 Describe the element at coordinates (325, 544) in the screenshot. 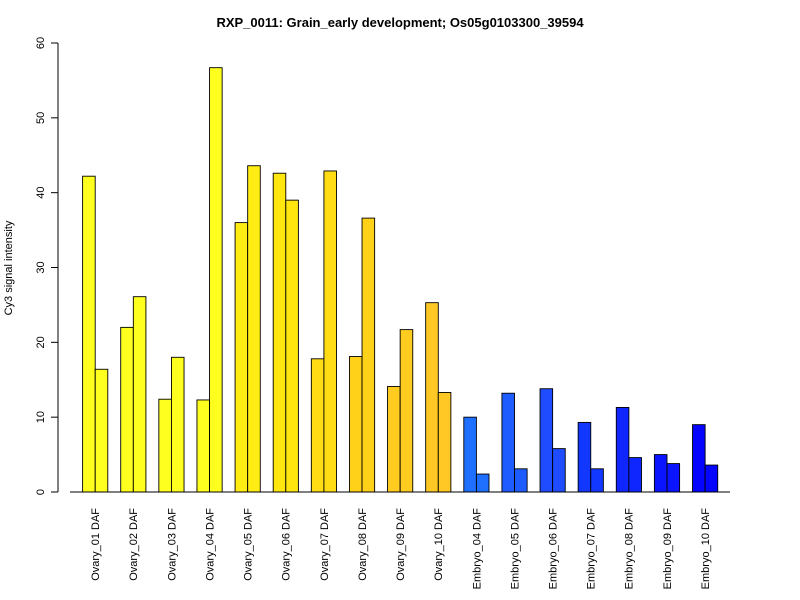

I see `x-tick-label: Ovary_07 DAF` at that location.